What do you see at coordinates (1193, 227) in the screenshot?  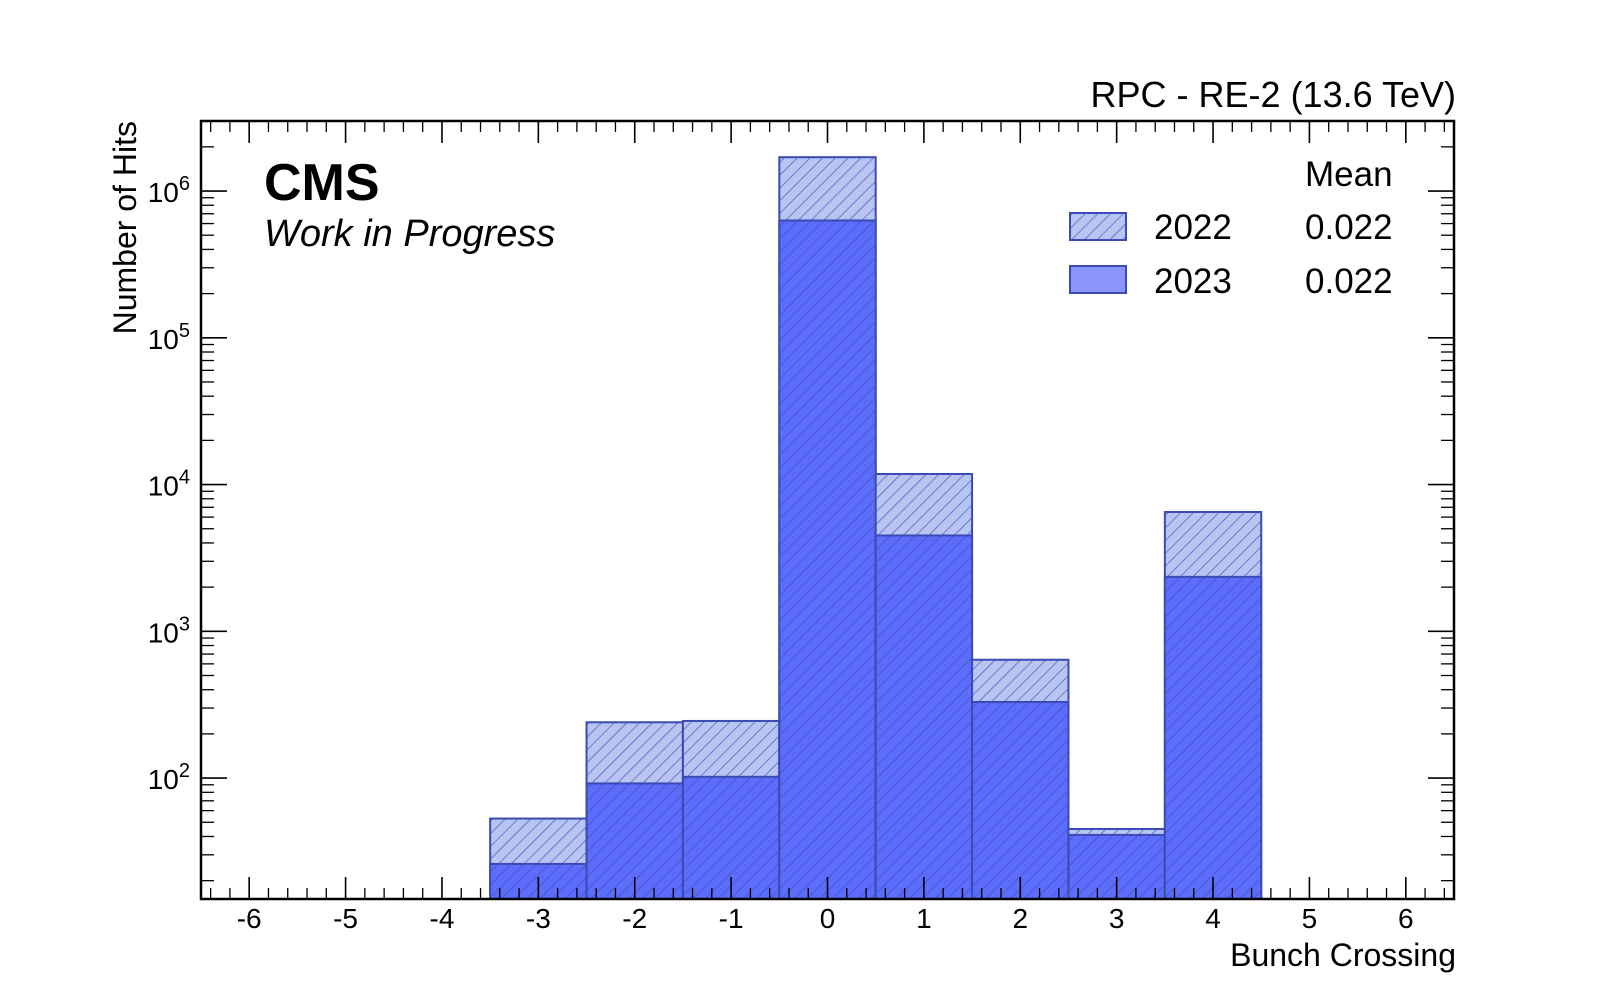 I see `legend-label-2022: 2022` at bounding box center [1193, 227].